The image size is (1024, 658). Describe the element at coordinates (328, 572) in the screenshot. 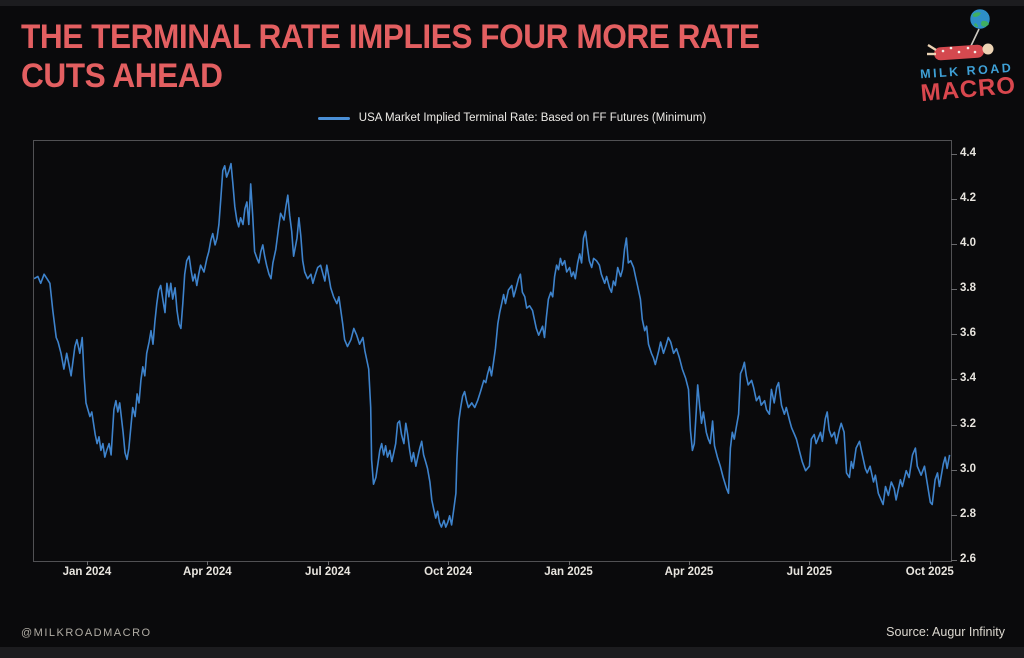

I see `x-tick-label: Jul 2024` at that location.